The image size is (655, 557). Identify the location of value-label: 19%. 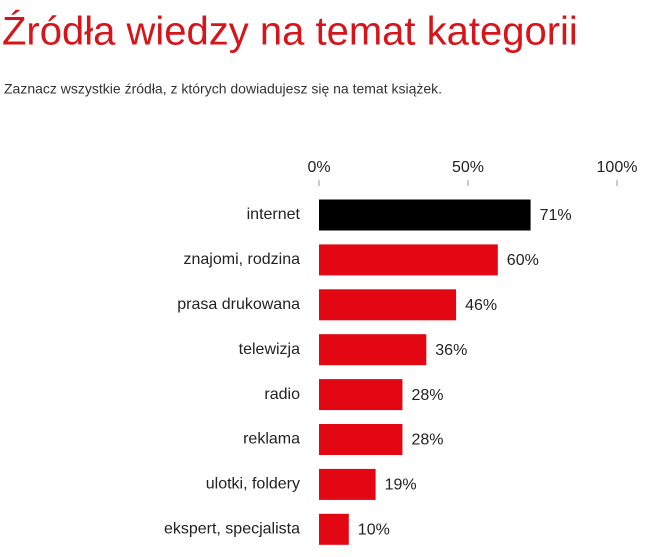
(401, 485).